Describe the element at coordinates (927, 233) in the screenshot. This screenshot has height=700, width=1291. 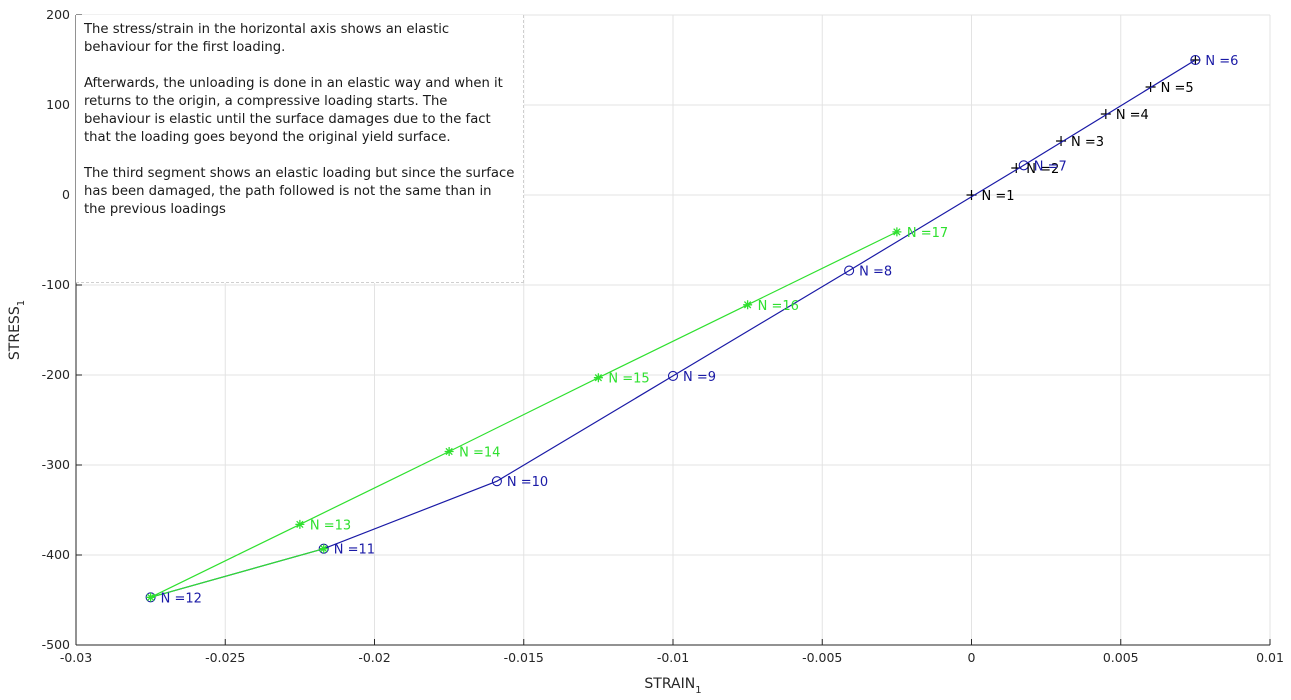
I see `point-label: N =17` at that location.